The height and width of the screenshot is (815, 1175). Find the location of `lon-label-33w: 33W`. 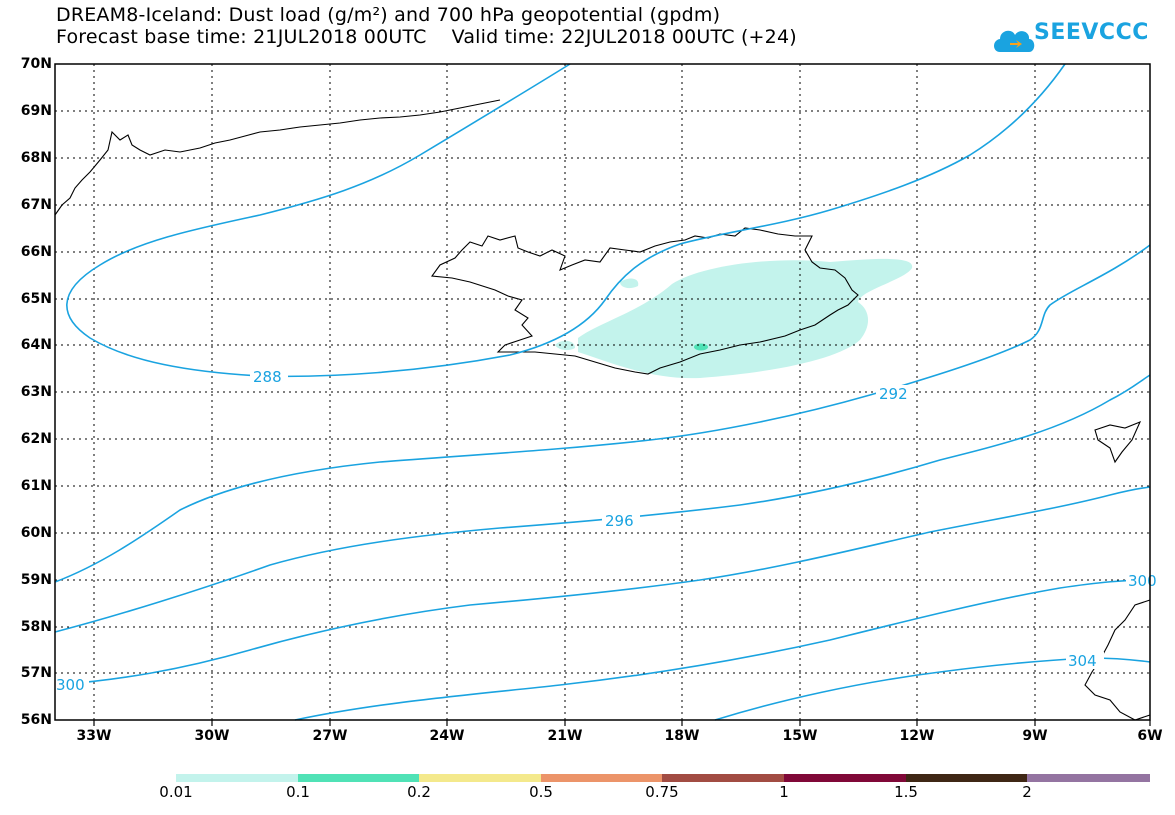

lon-label-33w: 33W is located at coordinates (94, 736).